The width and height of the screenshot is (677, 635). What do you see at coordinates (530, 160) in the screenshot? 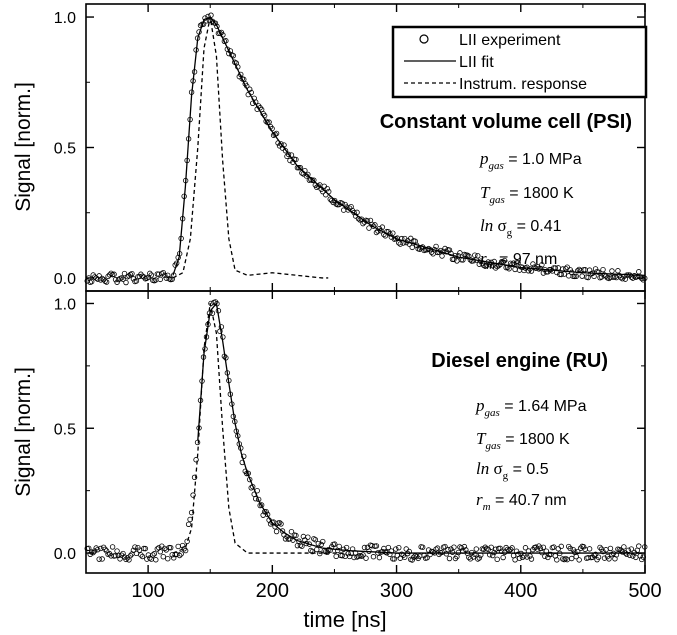
I see `top-param-pressure: pgas = 1.0 MPa` at bounding box center [530, 160].